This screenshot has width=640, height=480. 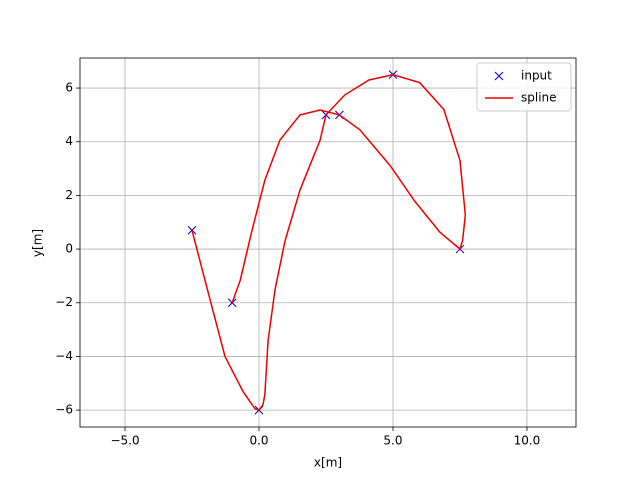 I want to click on x-tick-label: 5.0, so click(x=392, y=441).